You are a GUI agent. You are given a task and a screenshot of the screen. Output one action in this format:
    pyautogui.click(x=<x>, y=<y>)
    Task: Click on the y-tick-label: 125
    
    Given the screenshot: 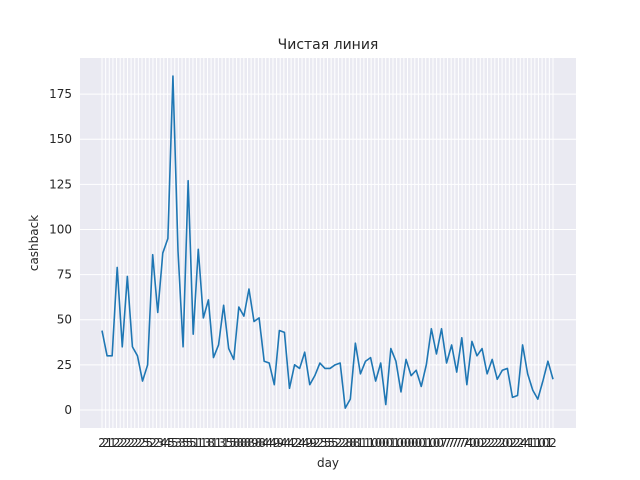 What is the action you would take?
    pyautogui.click(x=60, y=184)
    